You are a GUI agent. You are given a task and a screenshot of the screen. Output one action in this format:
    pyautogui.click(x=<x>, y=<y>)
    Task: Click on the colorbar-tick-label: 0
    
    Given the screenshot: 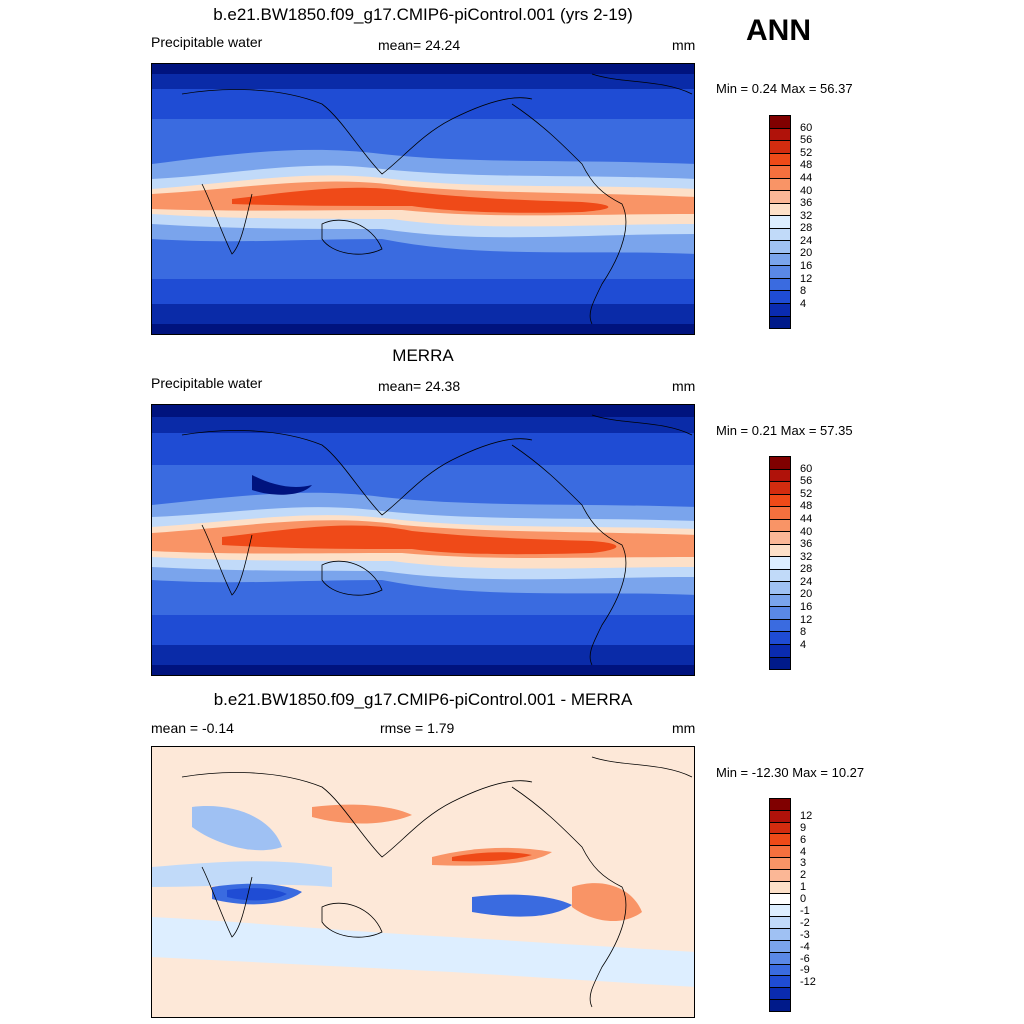 What is the action you would take?
    pyautogui.click(x=803, y=899)
    